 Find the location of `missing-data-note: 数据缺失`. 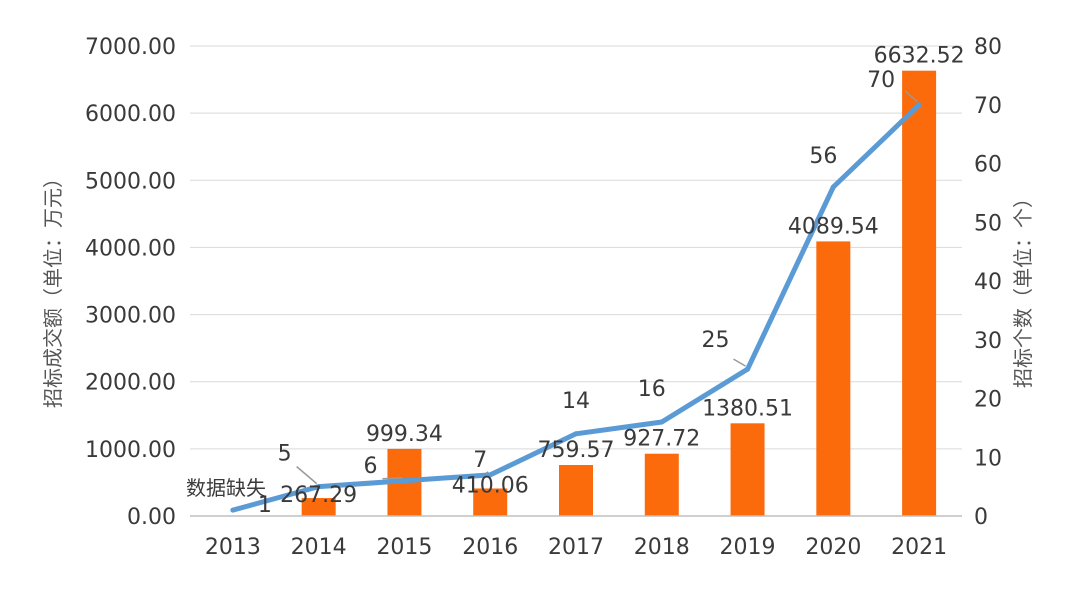

missing-data-note: 数据缺失 is located at coordinates (226, 488).